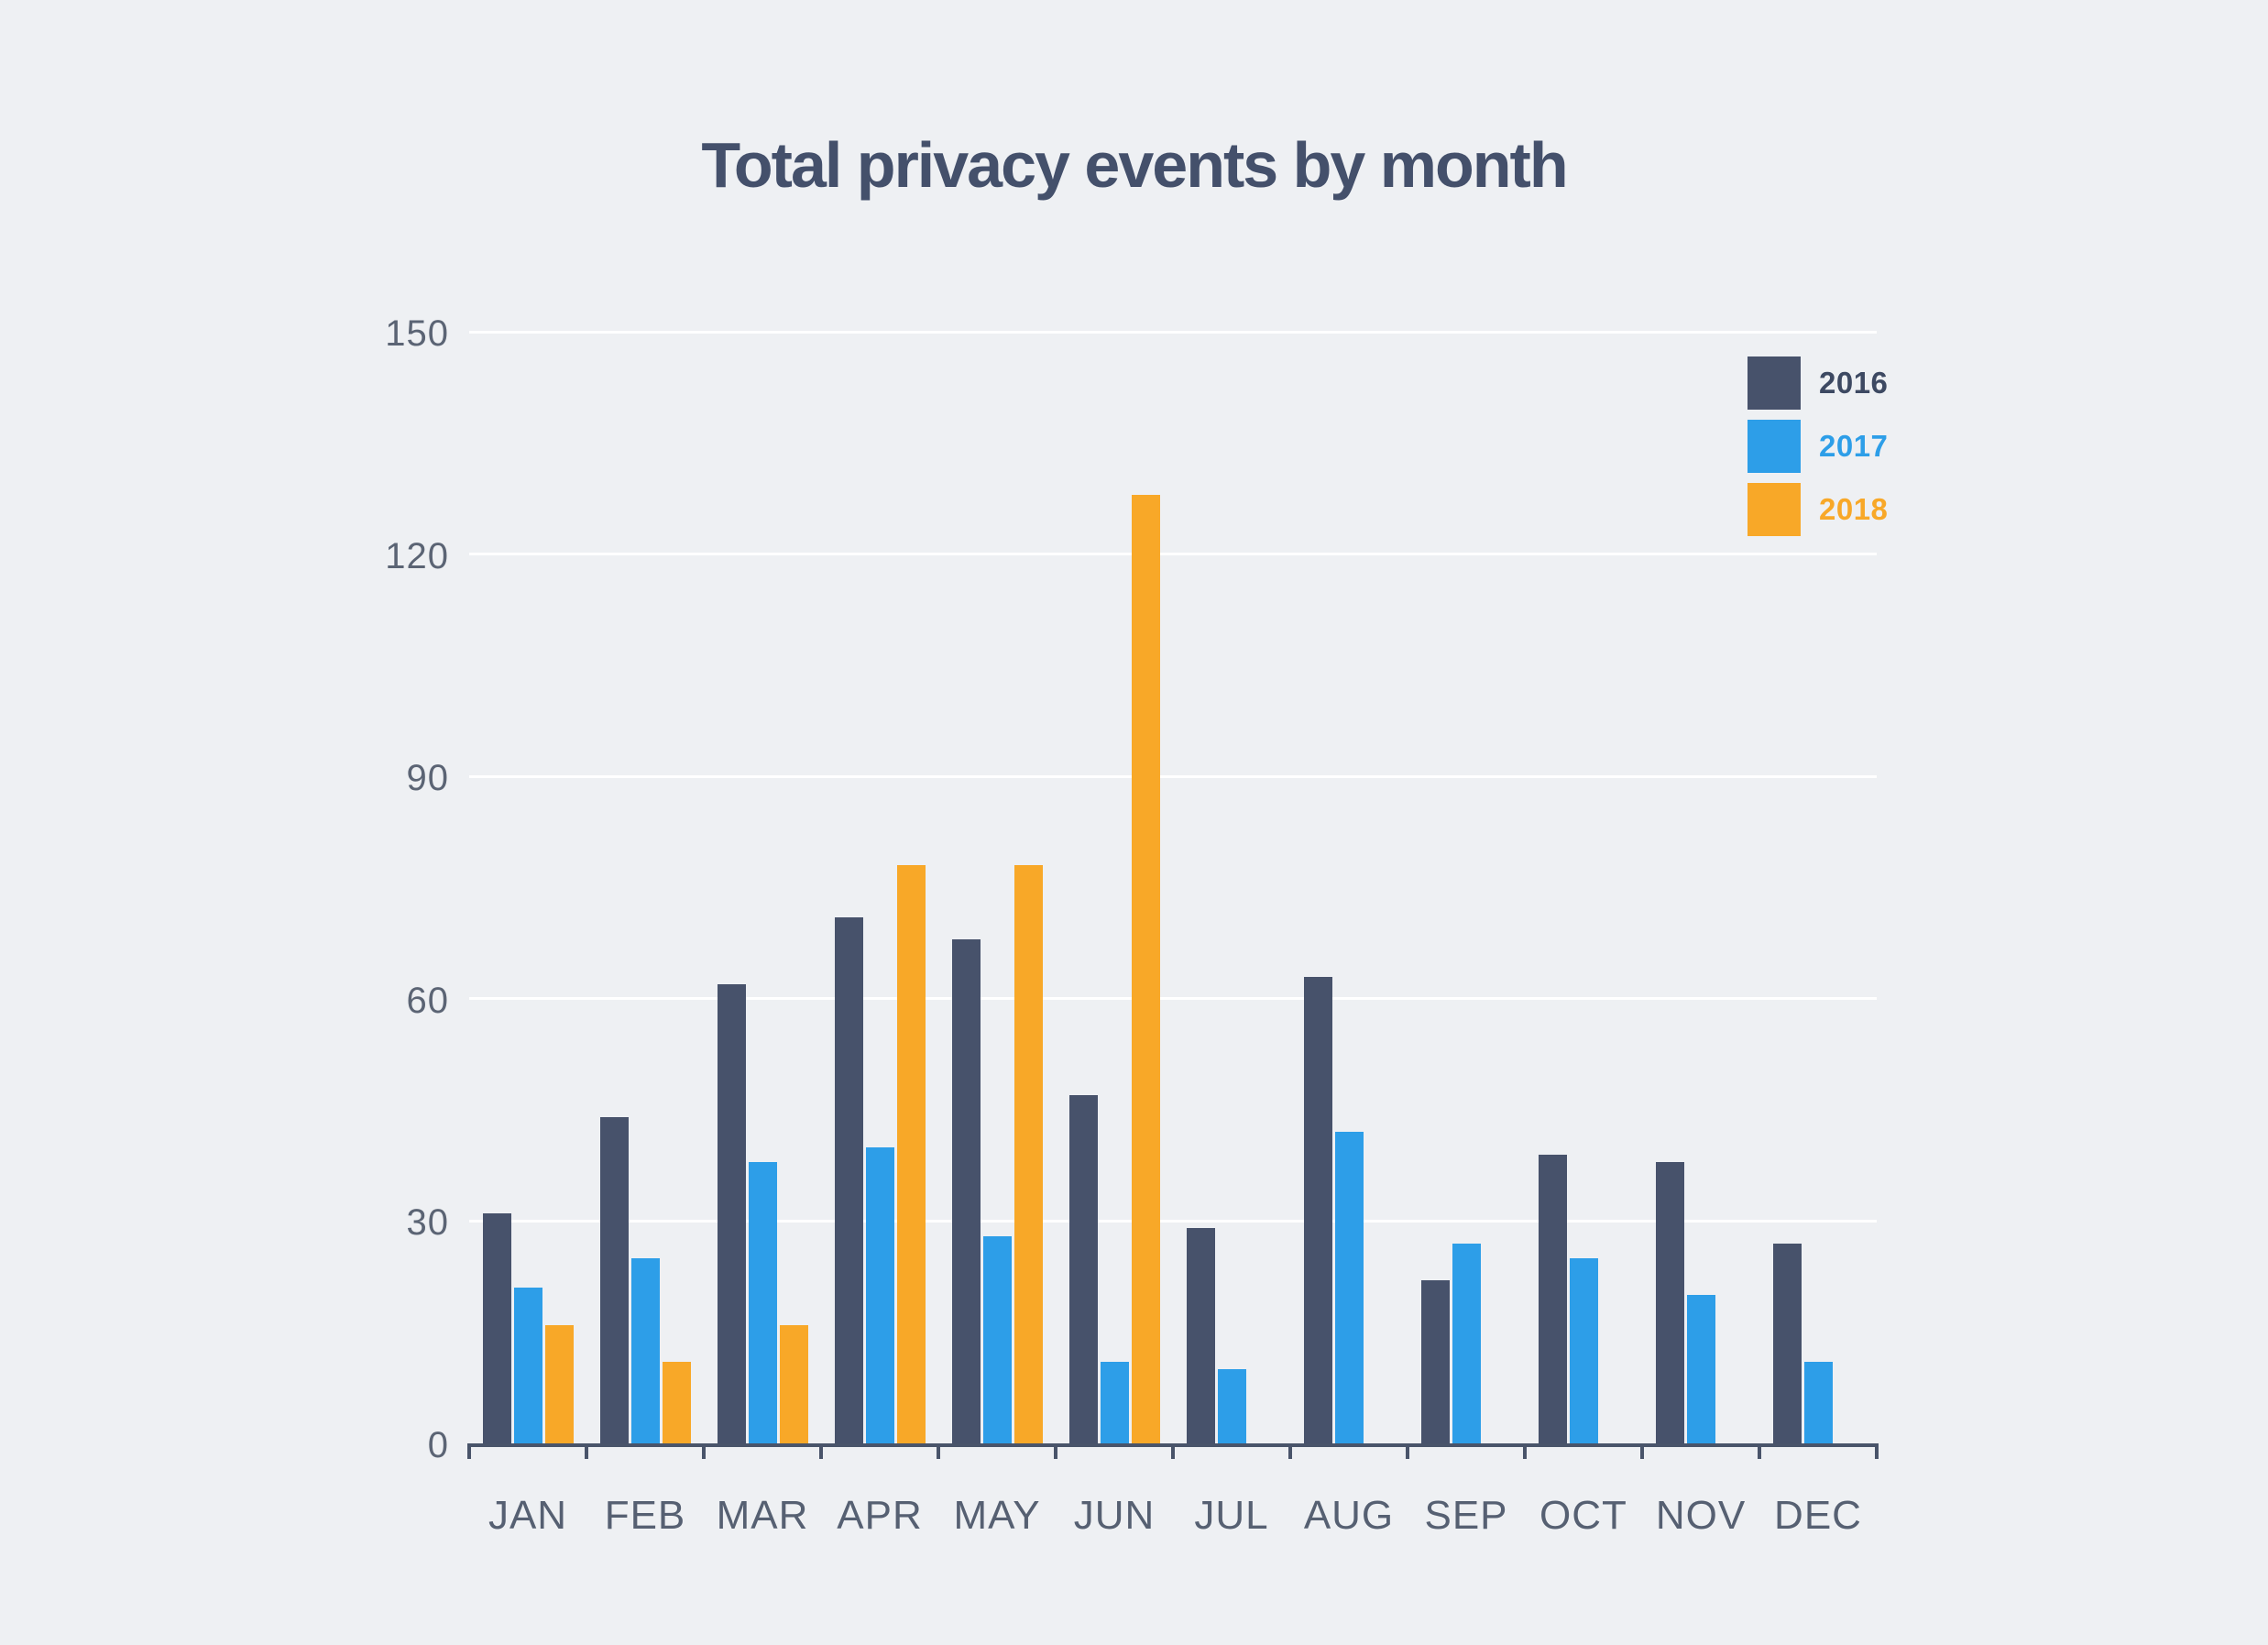 The image size is (2268, 1645). What do you see at coordinates (1114, 1403) in the screenshot?
I see `bar-2017-jun` at bounding box center [1114, 1403].